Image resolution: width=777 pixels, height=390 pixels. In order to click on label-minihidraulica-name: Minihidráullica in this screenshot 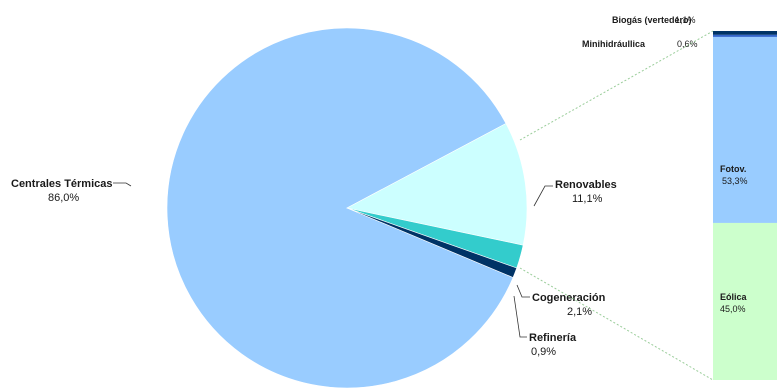, I will do `click(614, 44)`.